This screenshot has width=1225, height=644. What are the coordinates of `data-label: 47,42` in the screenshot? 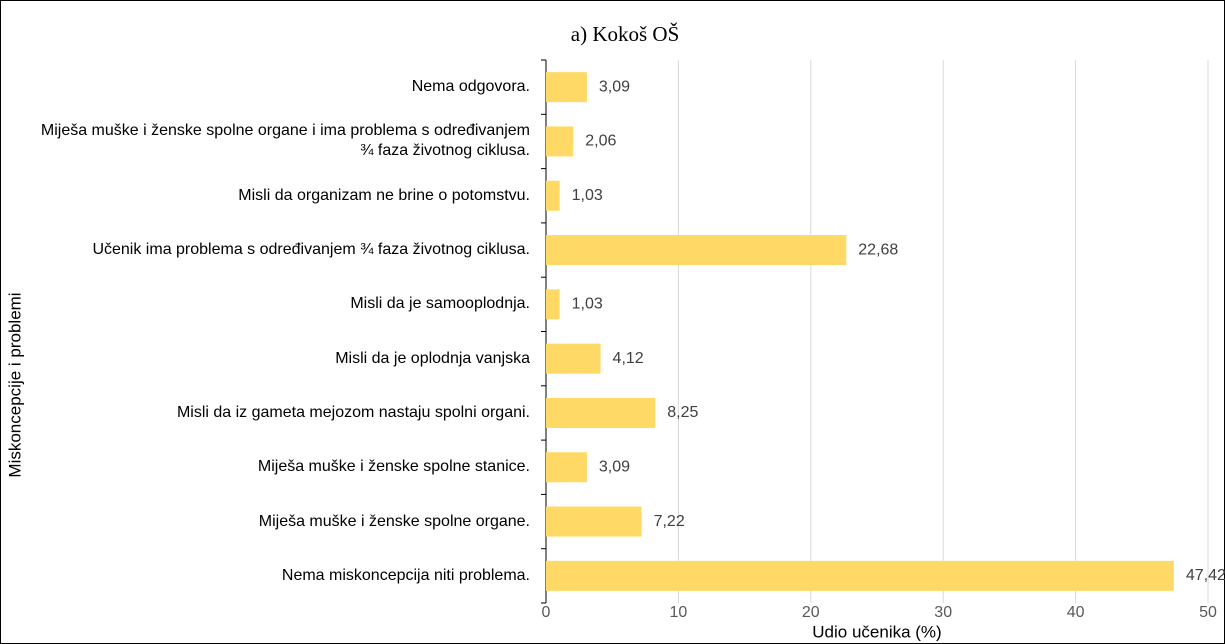 It's located at (1205, 575).